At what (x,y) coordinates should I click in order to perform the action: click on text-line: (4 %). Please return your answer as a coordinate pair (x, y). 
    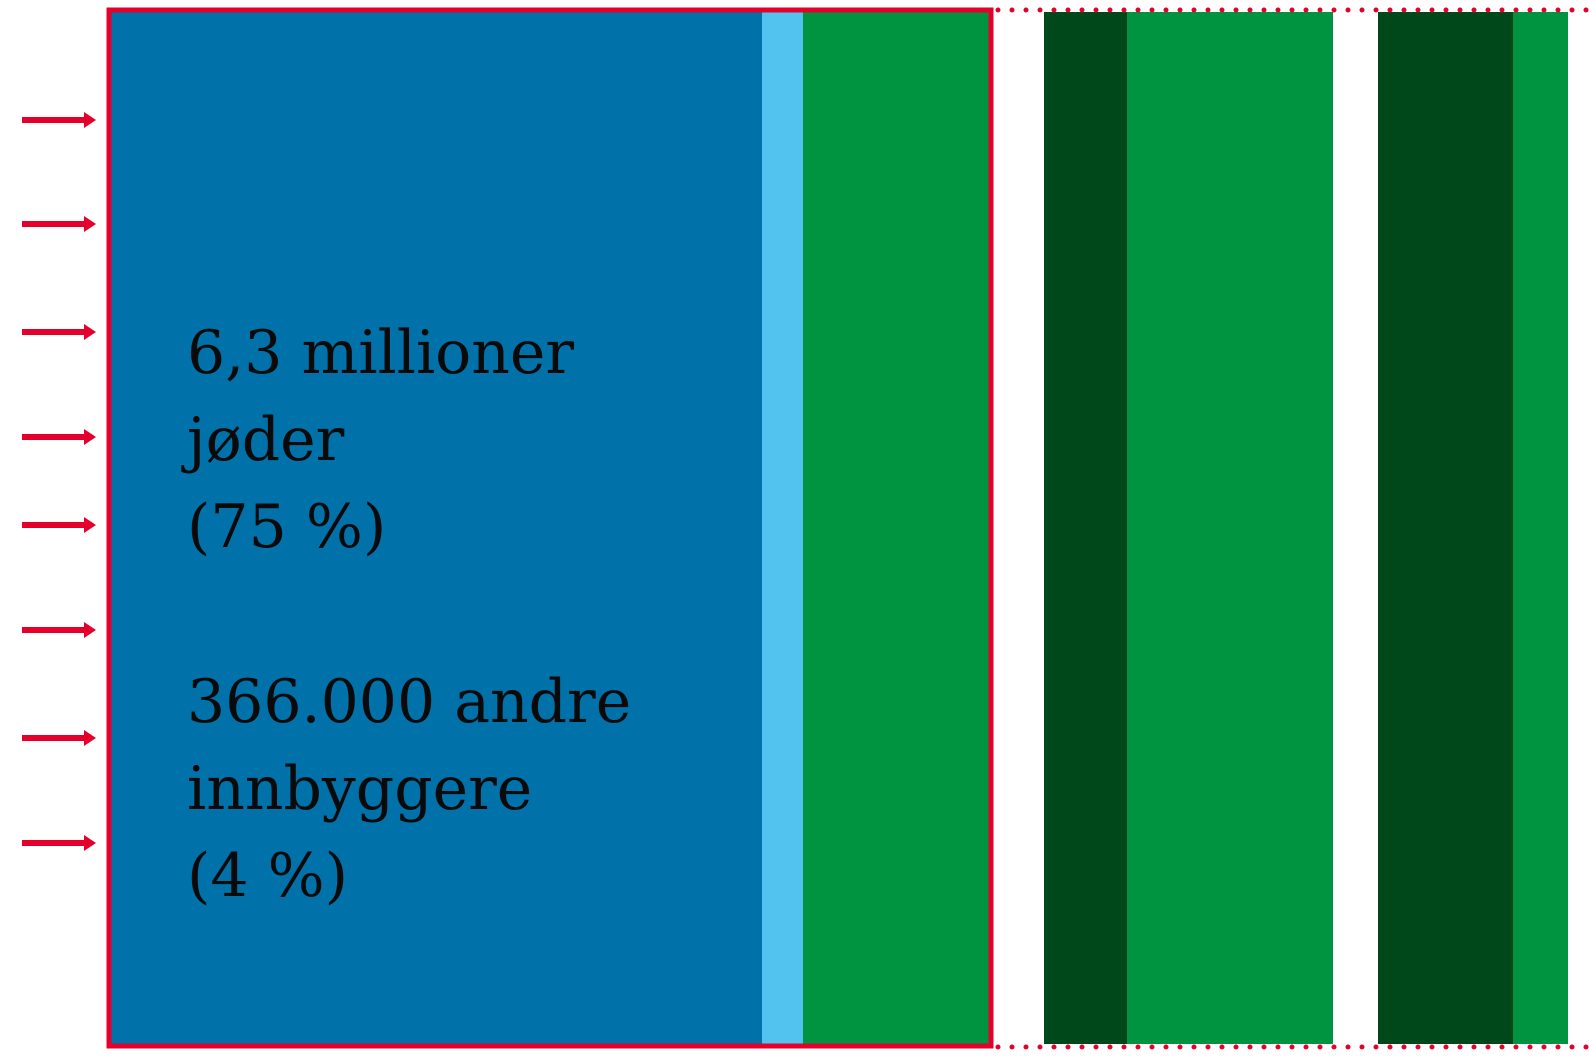
    Looking at the image, I should click on (267, 876).